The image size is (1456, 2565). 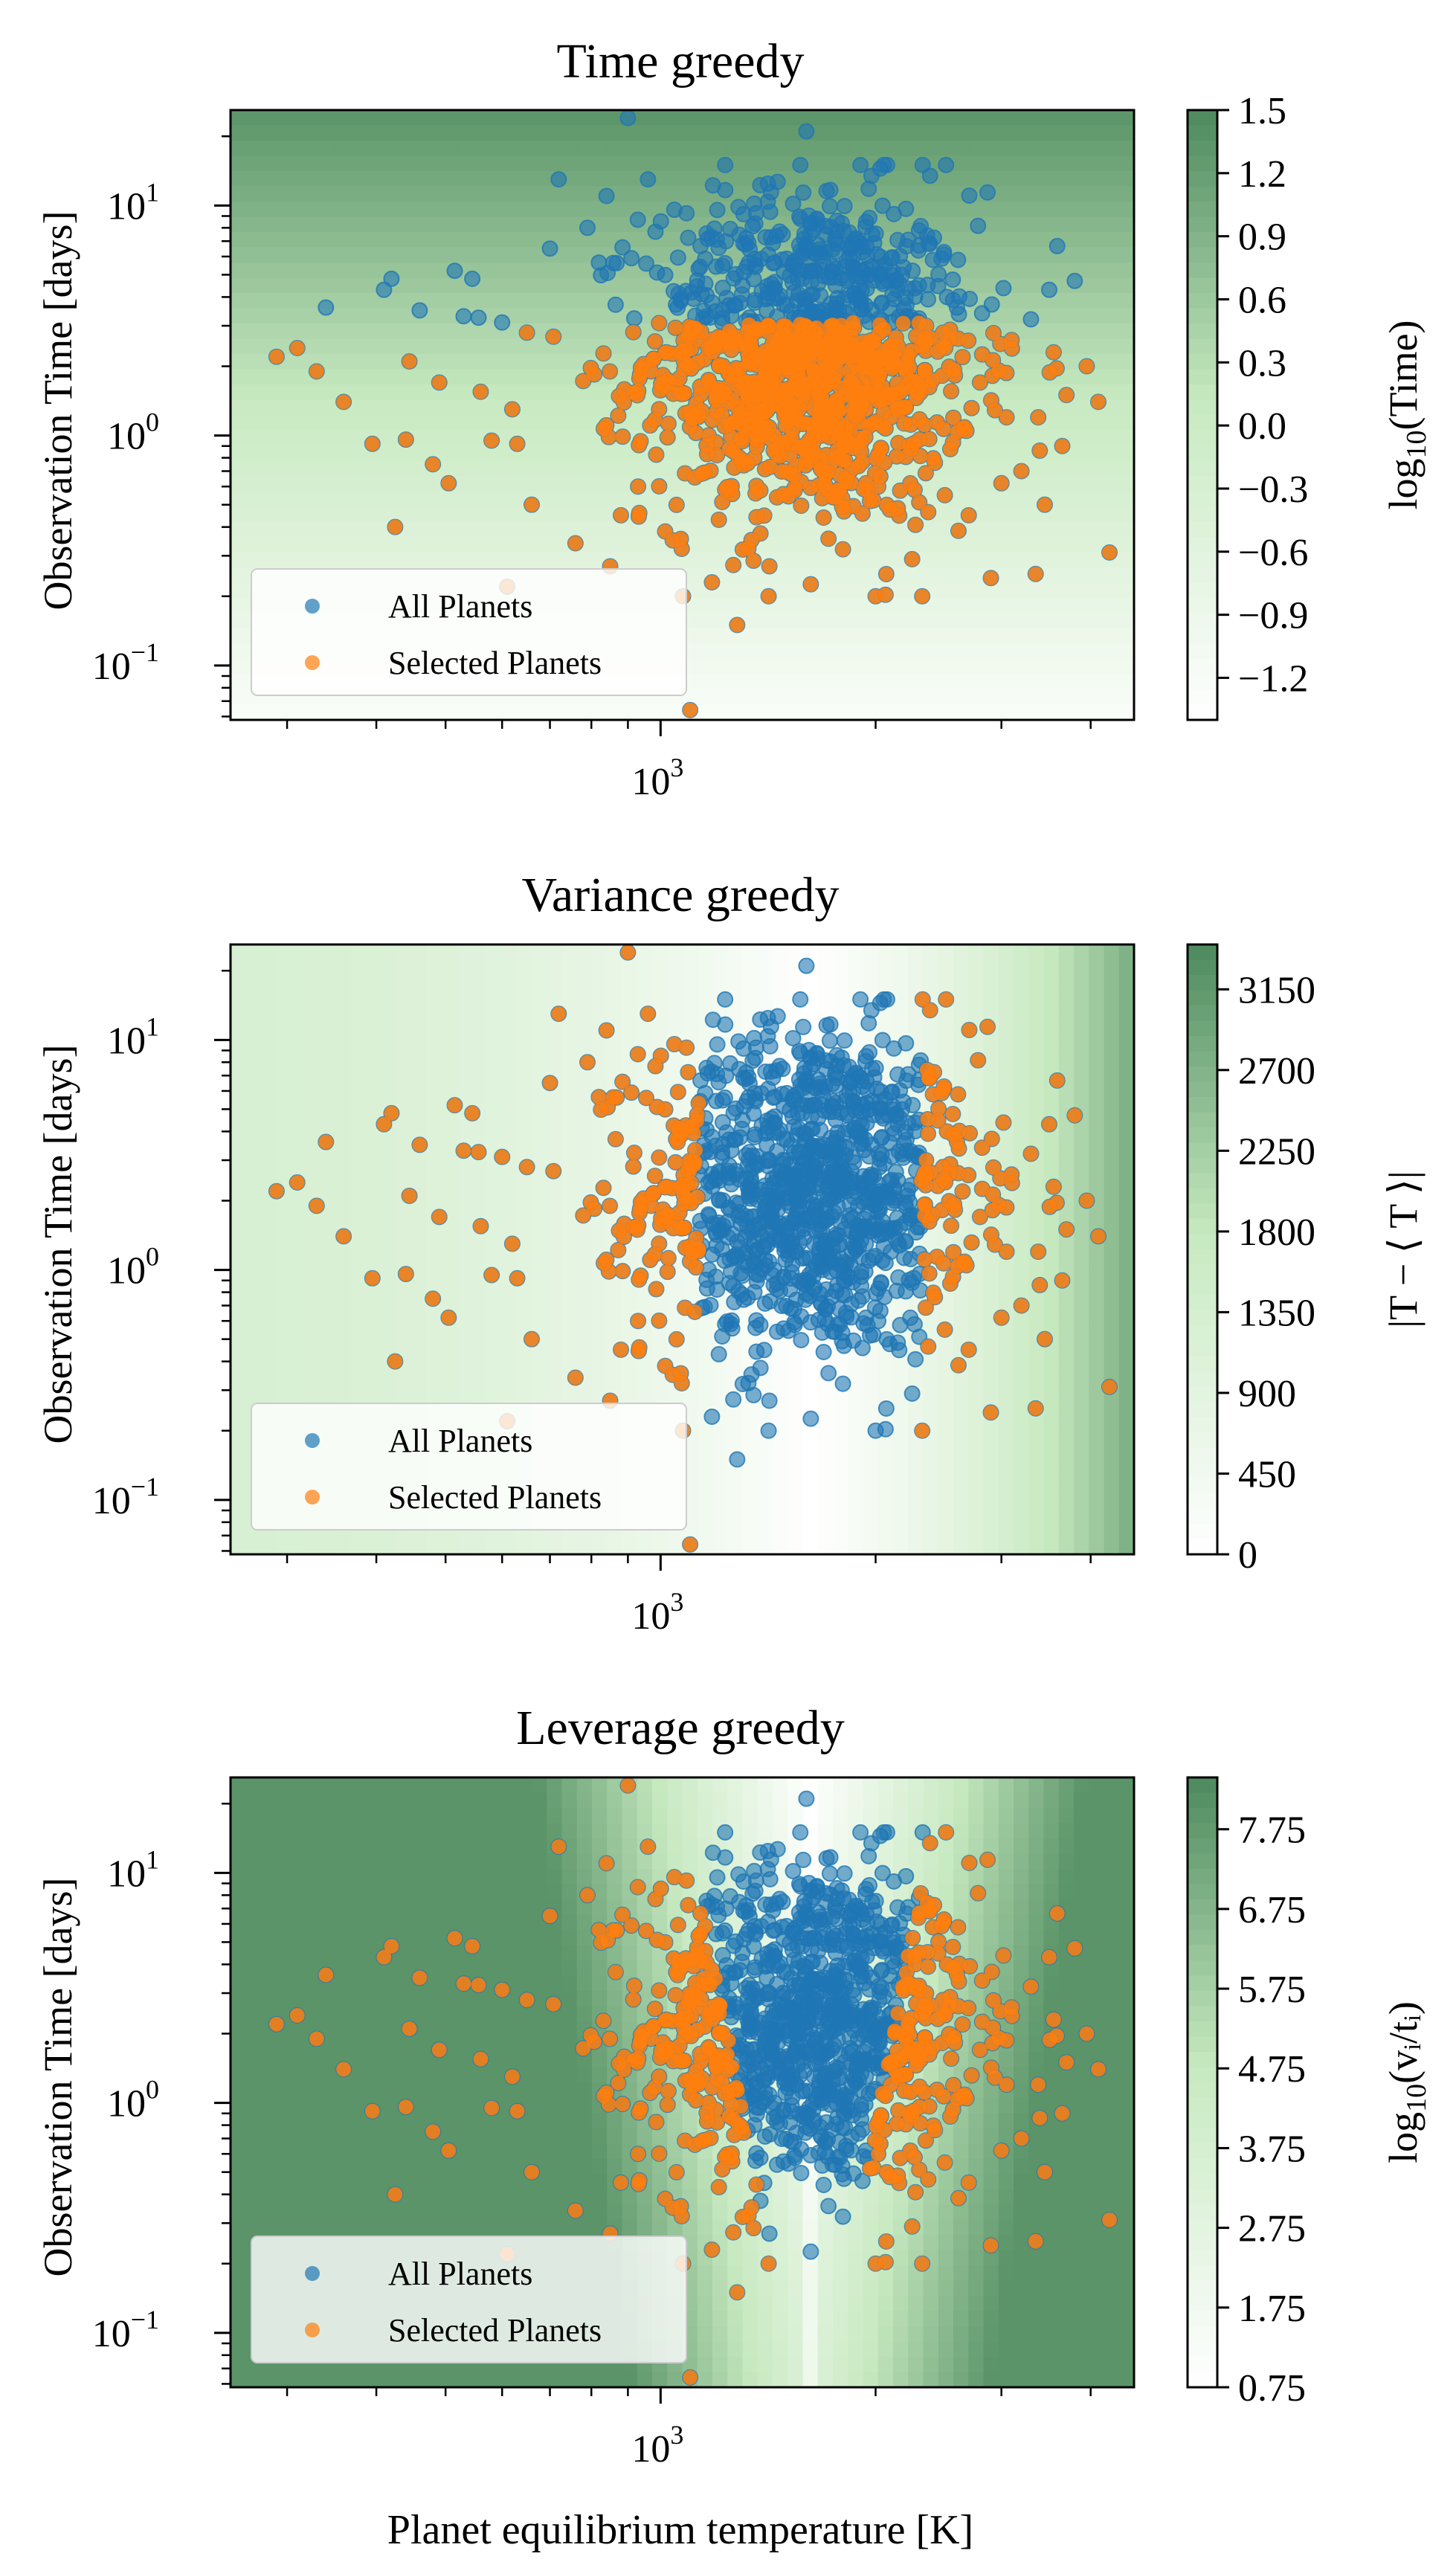 What do you see at coordinates (693, 414) in the screenshot?
I see `scatter-points` at bounding box center [693, 414].